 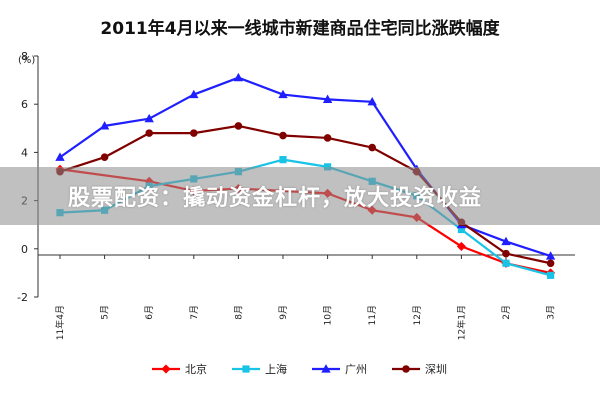 What do you see at coordinates (24, 152) in the screenshot?
I see `y-tick-label: 4` at bounding box center [24, 152].